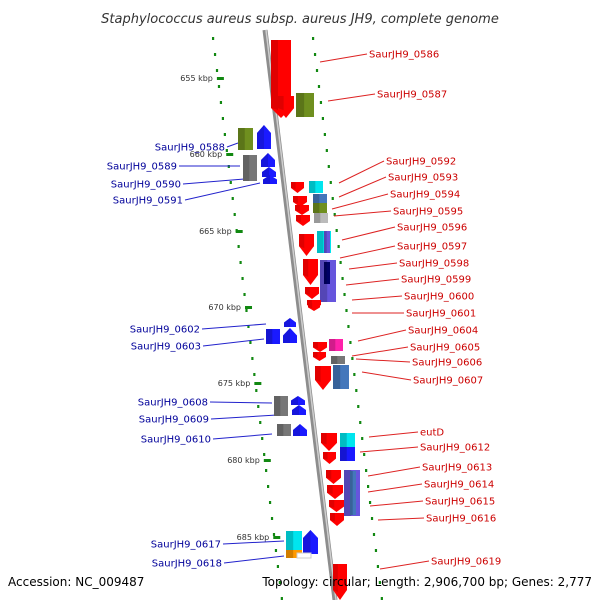  Describe the element at coordinates (457, 468) in the screenshot. I see `gene-label: SaurJH9_0613` at that location.